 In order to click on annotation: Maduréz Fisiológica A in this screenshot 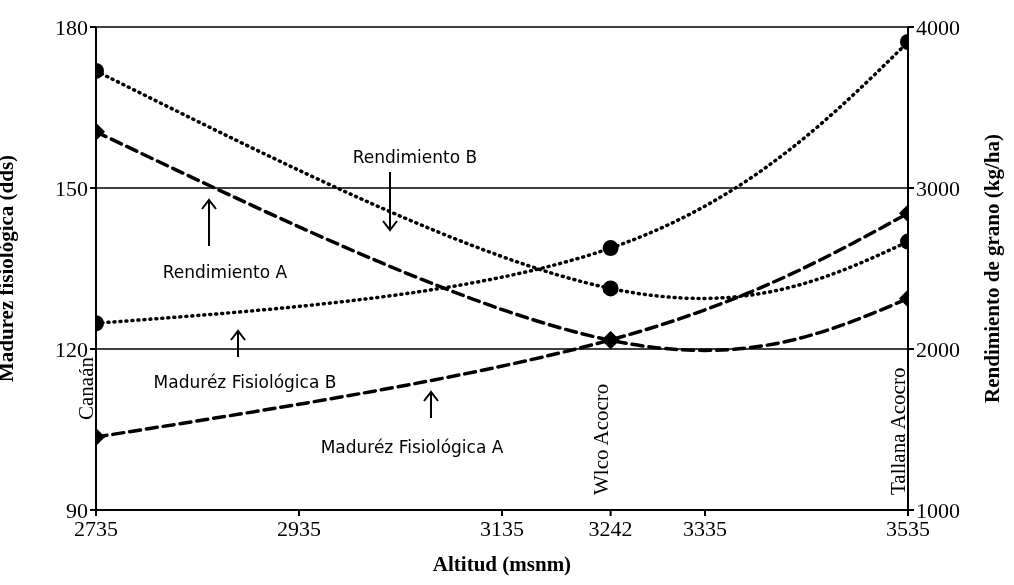, I will do `click(412, 447)`.